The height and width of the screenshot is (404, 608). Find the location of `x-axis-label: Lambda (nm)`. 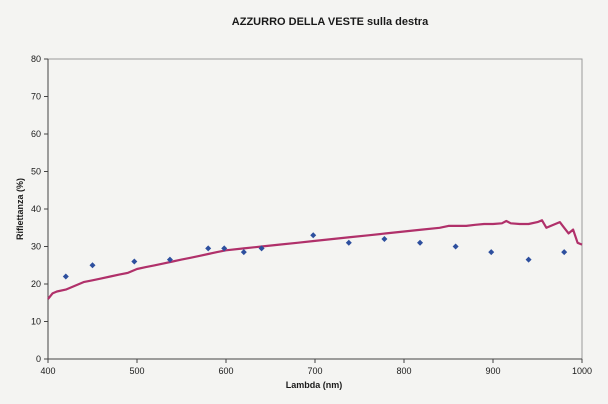

x-axis-label: Lambda (nm) is located at coordinates (314, 385).